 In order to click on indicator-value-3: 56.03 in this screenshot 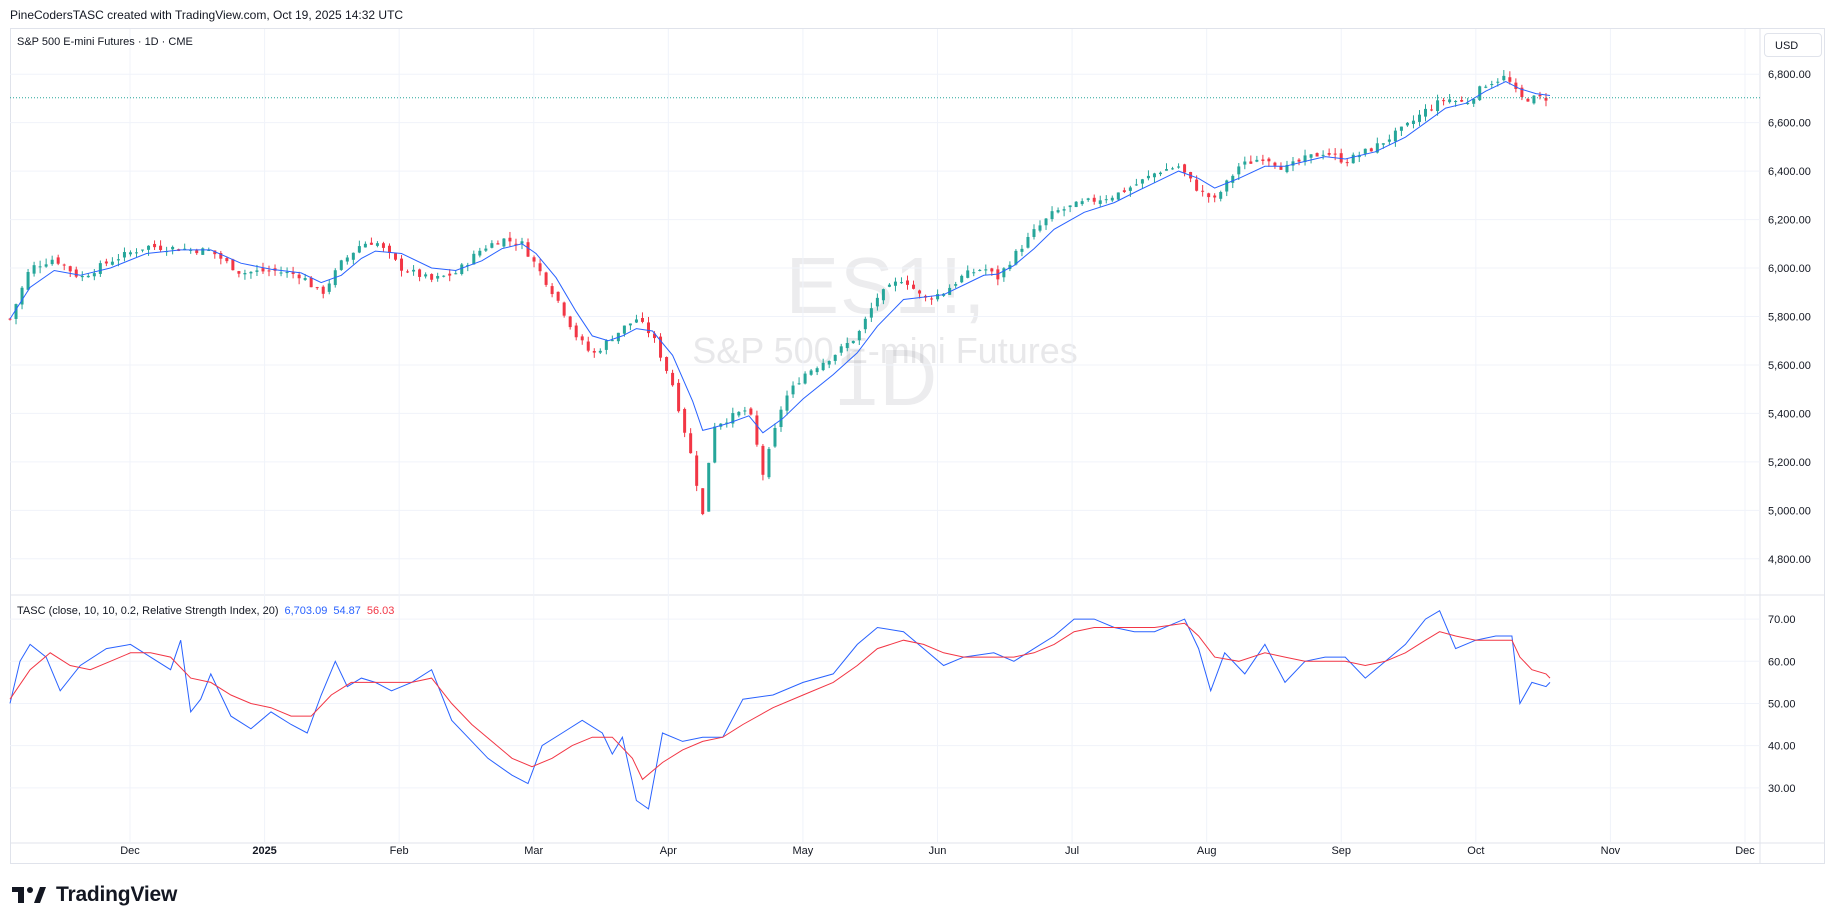, I will do `click(380, 611)`.